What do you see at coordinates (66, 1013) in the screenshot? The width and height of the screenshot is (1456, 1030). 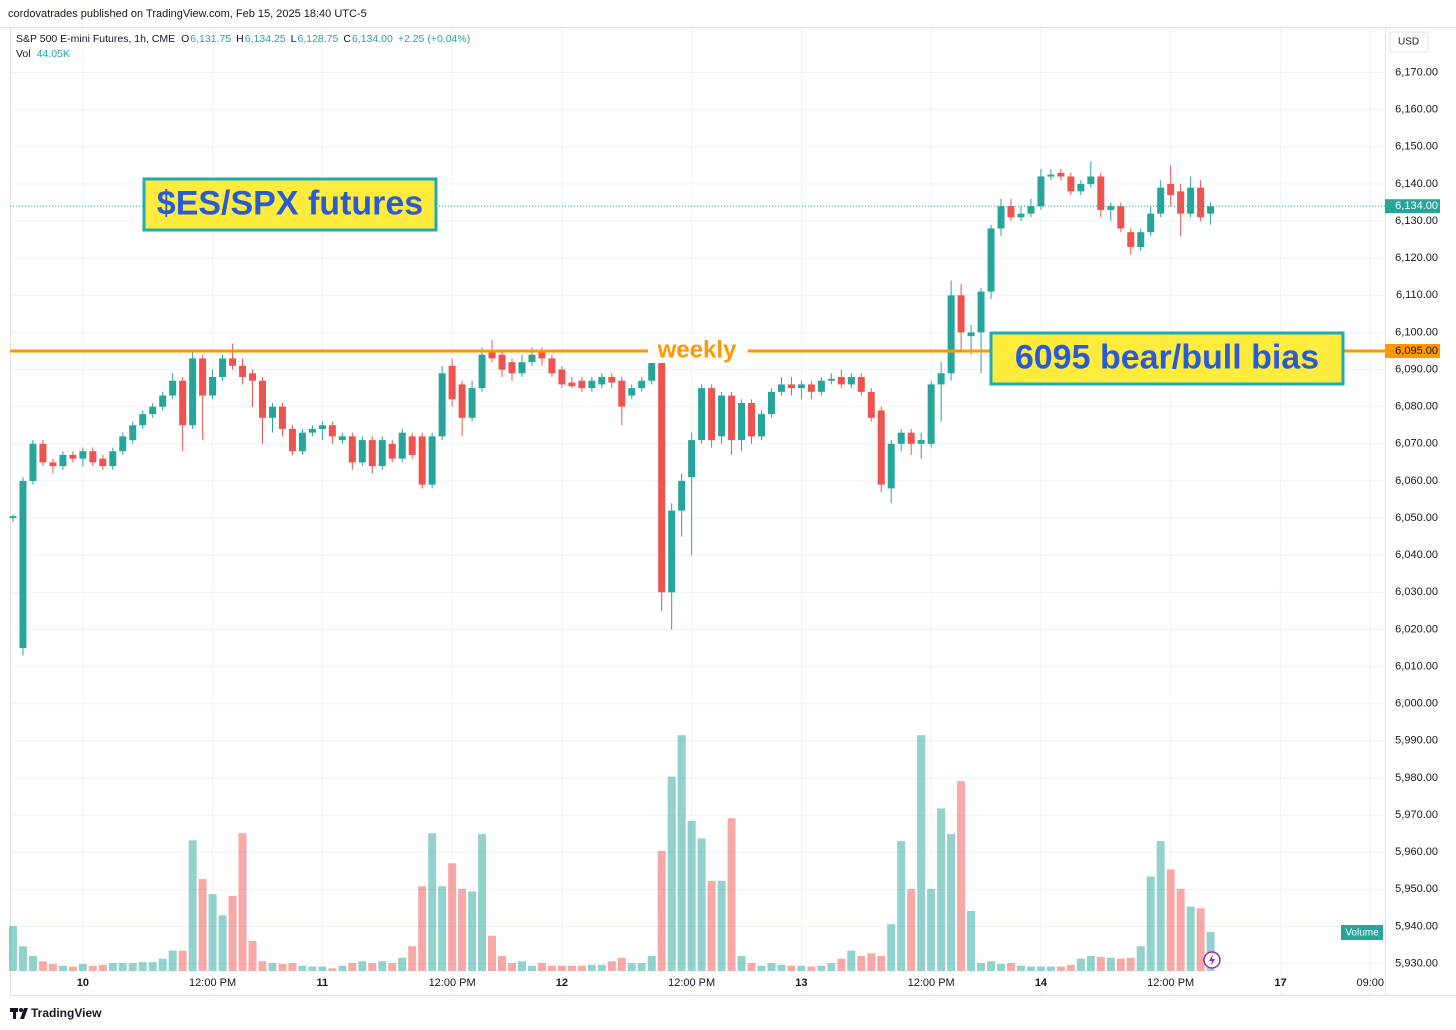 I see `footer-brand: TradingView` at bounding box center [66, 1013].